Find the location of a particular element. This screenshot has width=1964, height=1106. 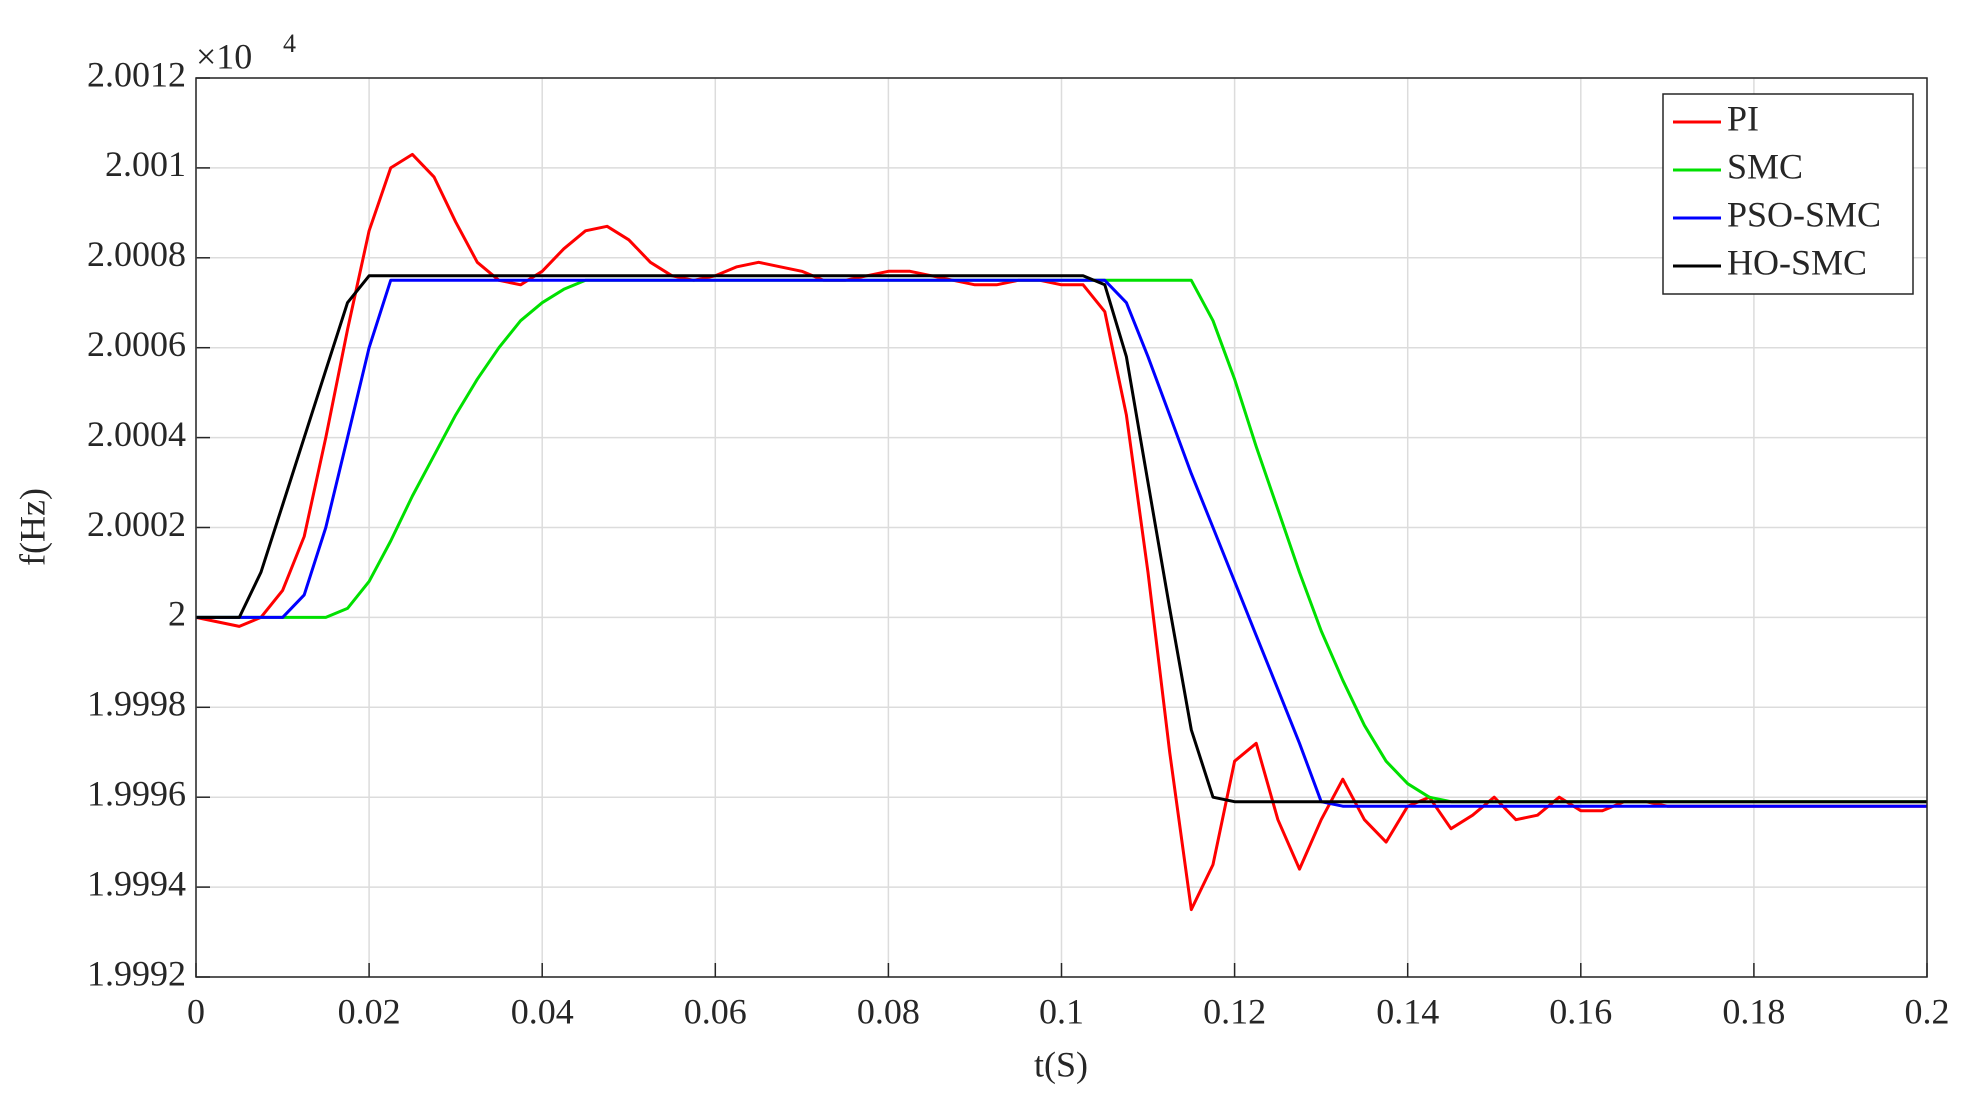

y-tick-label: 2.0012 is located at coordinates (136, 74).